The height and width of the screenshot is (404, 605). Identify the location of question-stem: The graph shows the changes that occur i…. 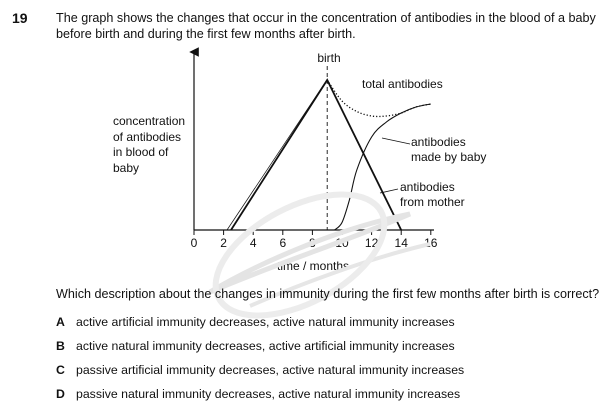
(326, 26).